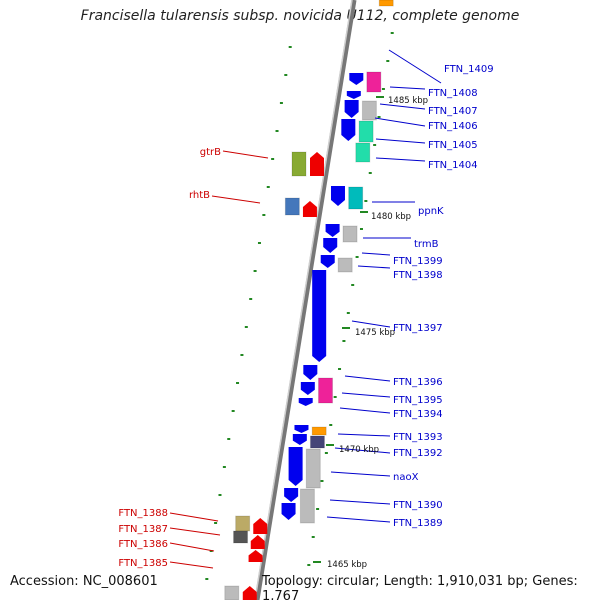  What do you see at coordinates (453, 165) in the screenshot?
I see `forward-gene-label: FTN_1404` at bounding box center [453, 165].